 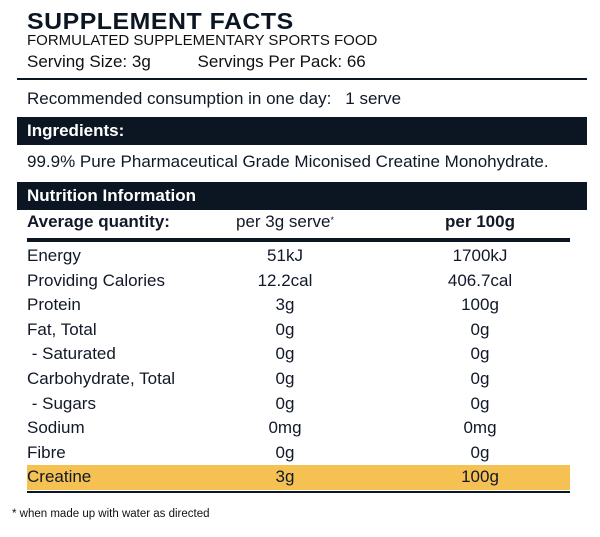 I want to click on recommended-label: Recommended consumption in one day:, so click(x=179, y=98).